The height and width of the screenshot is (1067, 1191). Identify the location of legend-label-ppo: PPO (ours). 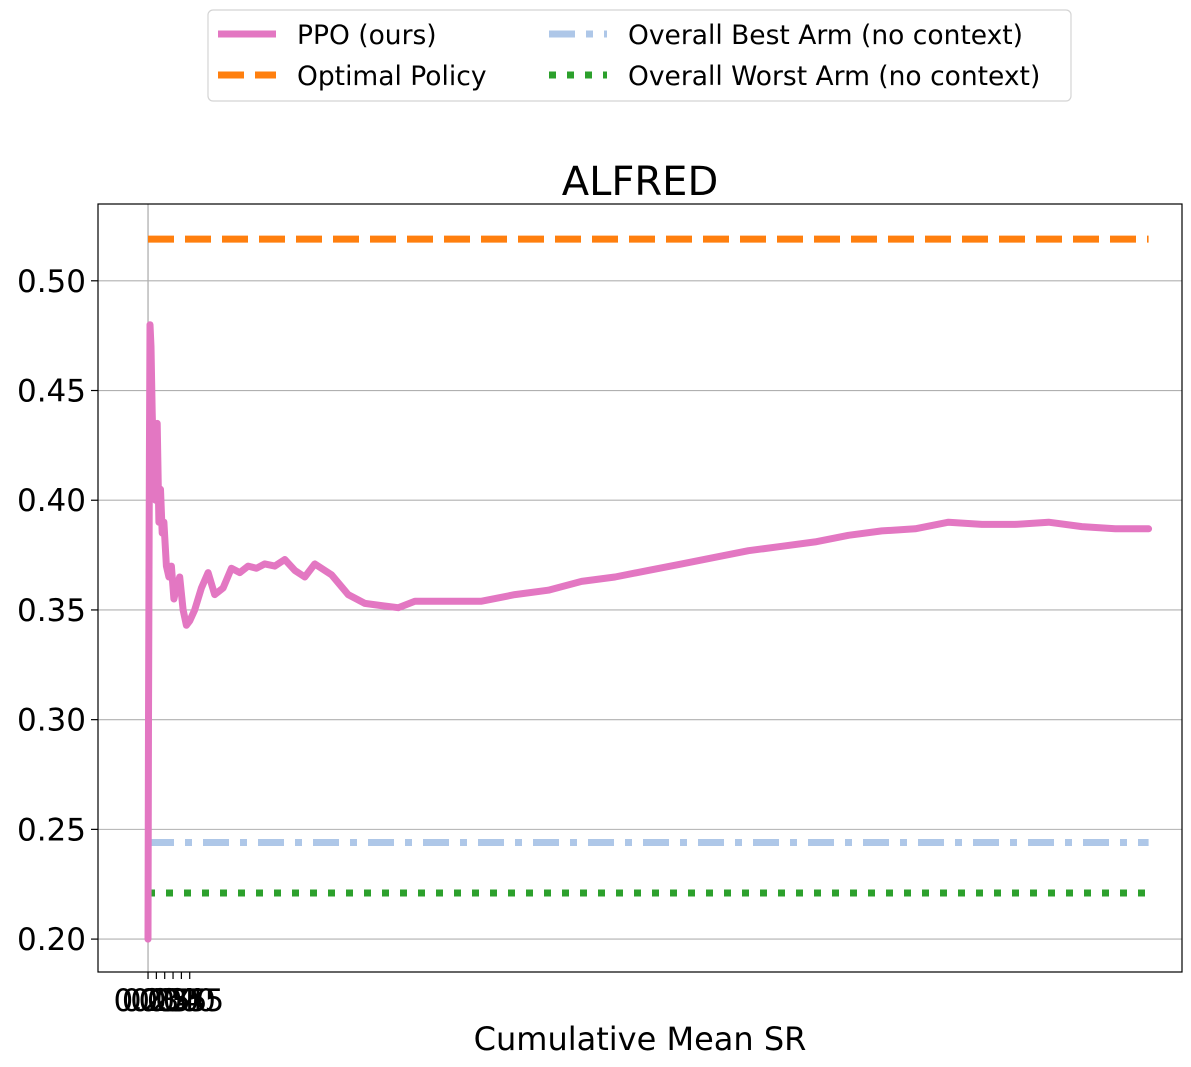
(367, 35).